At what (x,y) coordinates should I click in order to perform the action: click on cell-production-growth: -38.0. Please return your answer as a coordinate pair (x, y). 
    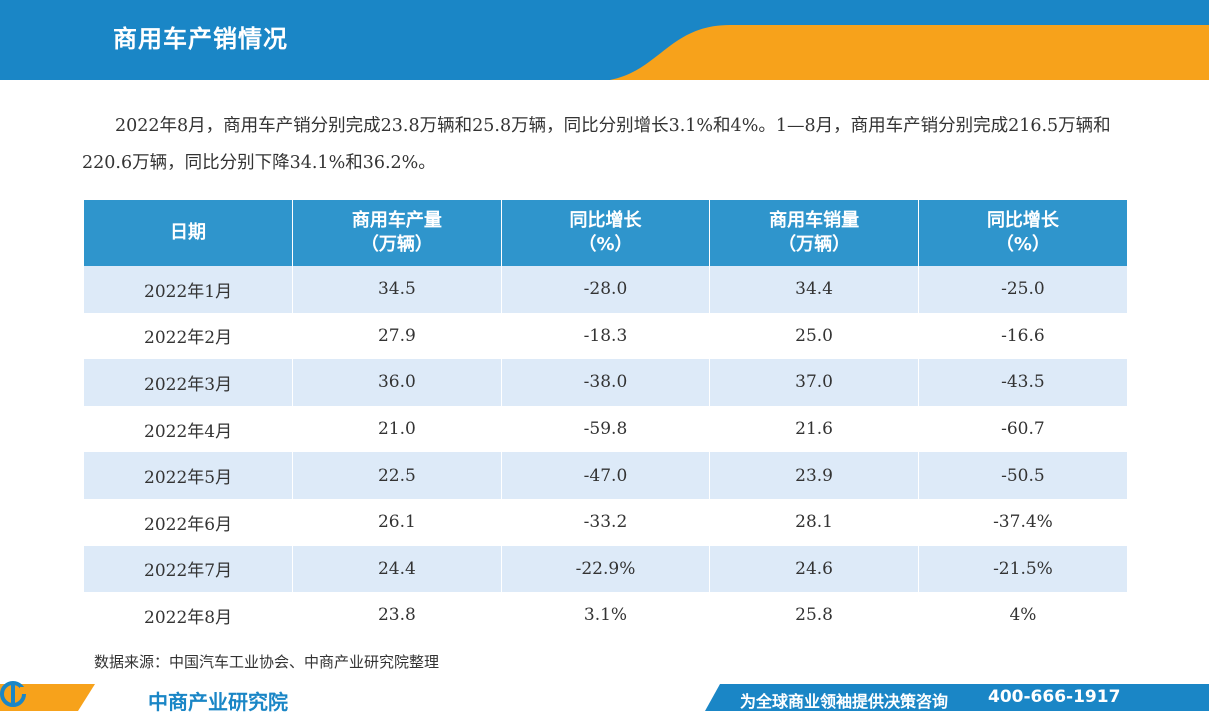
    Looking at the image, I should click on (605, 382).